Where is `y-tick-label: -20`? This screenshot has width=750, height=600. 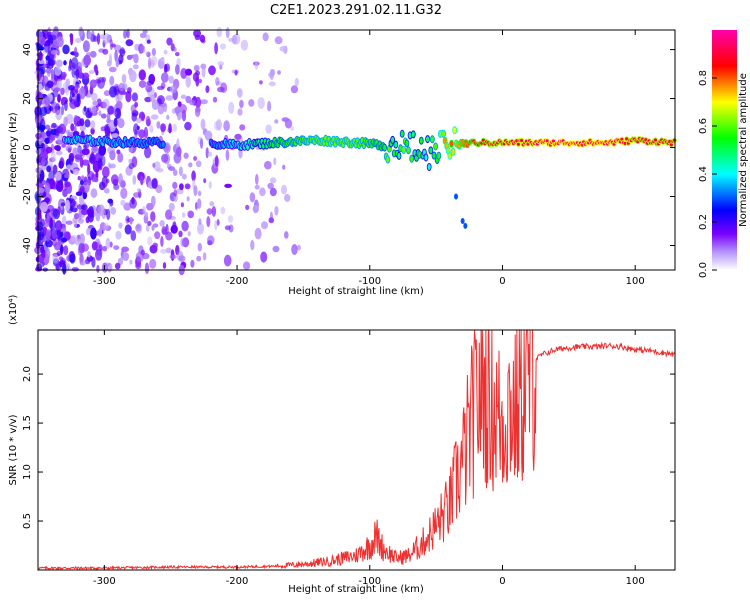
y-tick-label: -20 is located at coordinates (27, 196).